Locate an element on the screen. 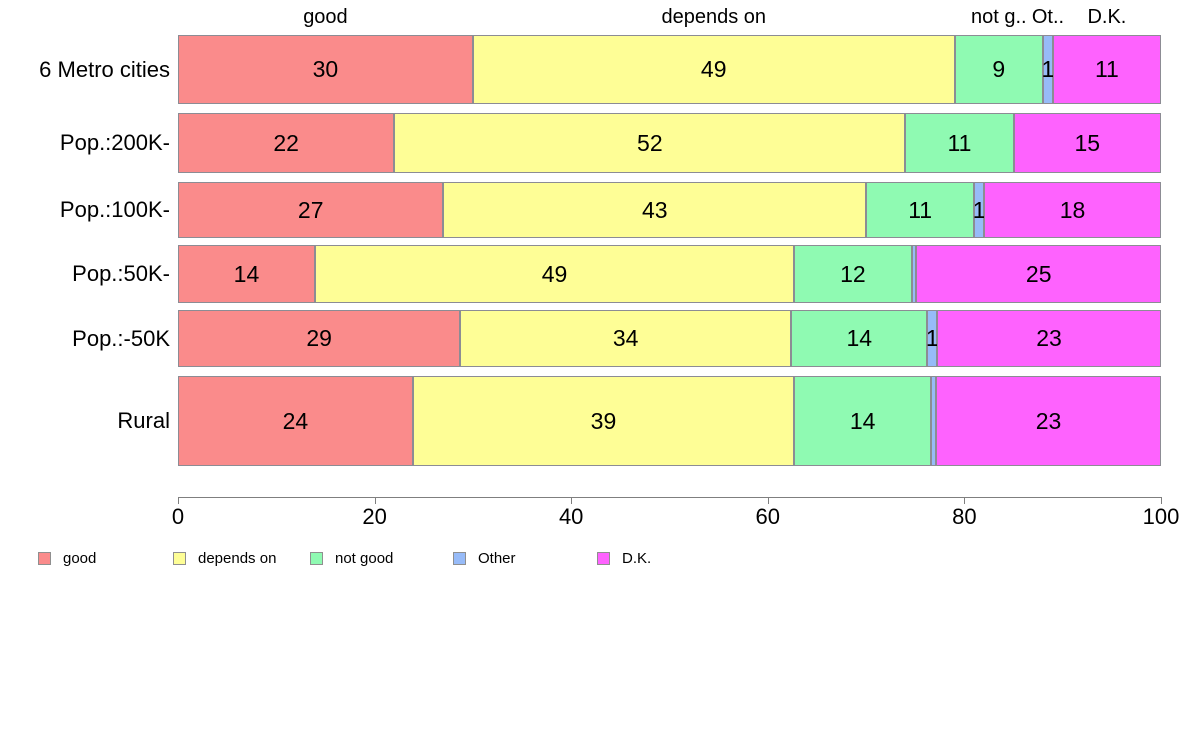  bar-value-label: 49 is located at coordinates (554, 273).